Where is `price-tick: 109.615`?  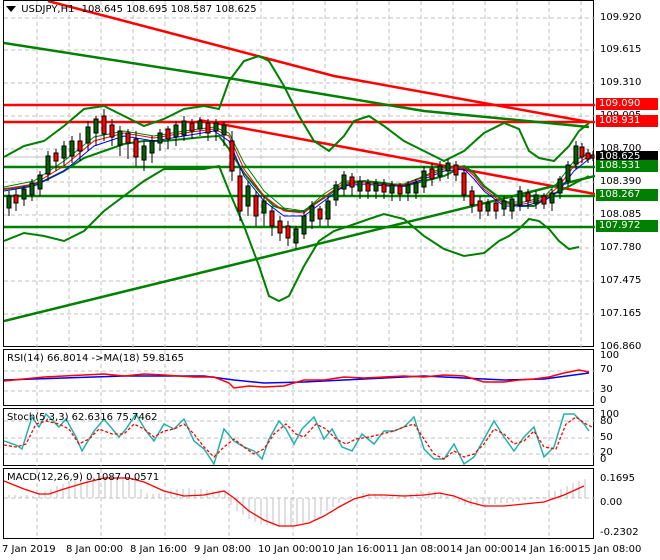
price-tick: 109.615 is located at coordinates (621, 49).